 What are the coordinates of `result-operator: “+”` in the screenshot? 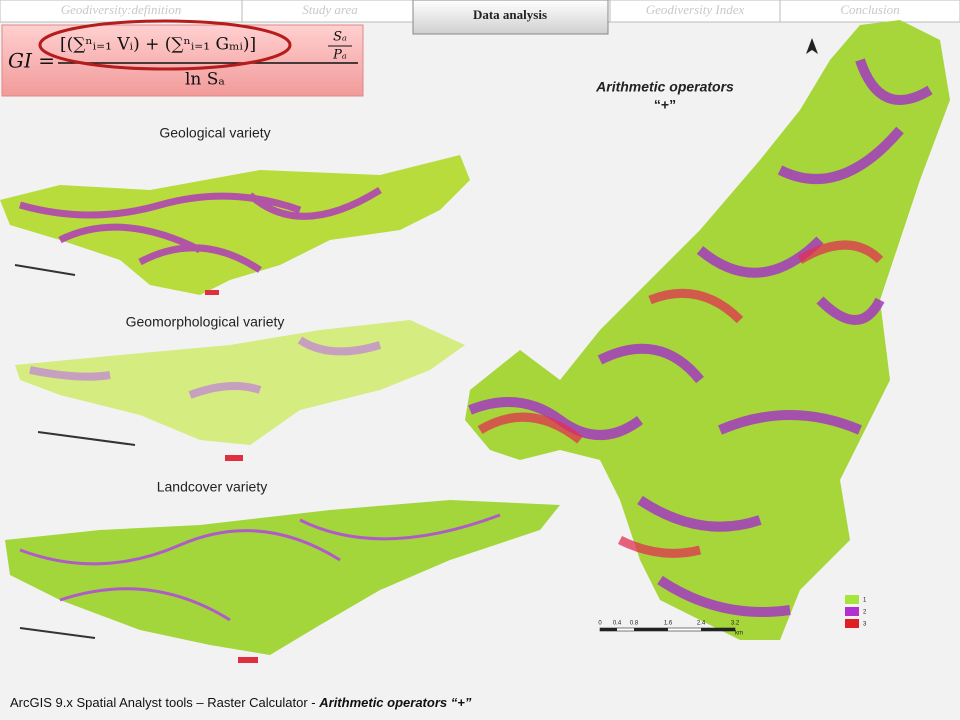 It's located at (665, 105).